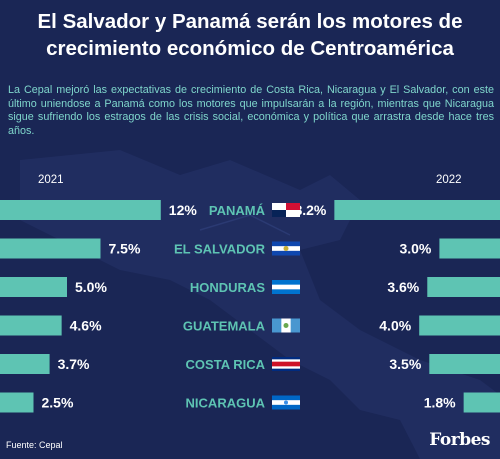 The image size is (500, 459). What do you see at coordinates (86, 326) in the screenshot?
I see `data-label-2021: 4.6%` at bounding box center [86, 326].